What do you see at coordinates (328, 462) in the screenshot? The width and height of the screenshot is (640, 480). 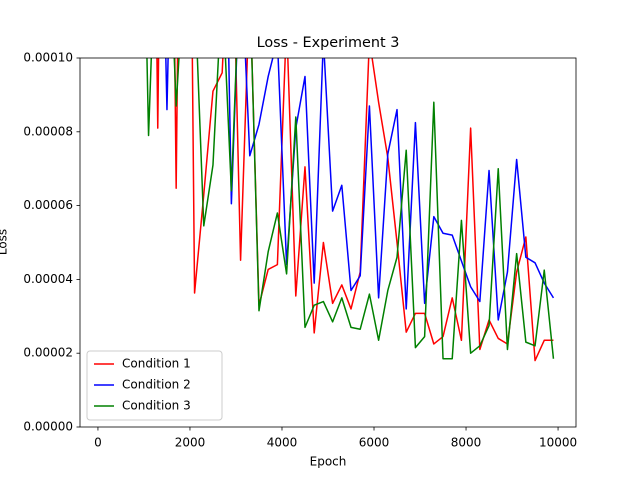 I see `x-axis-label: Epoch` at bounding box center [328, 462].